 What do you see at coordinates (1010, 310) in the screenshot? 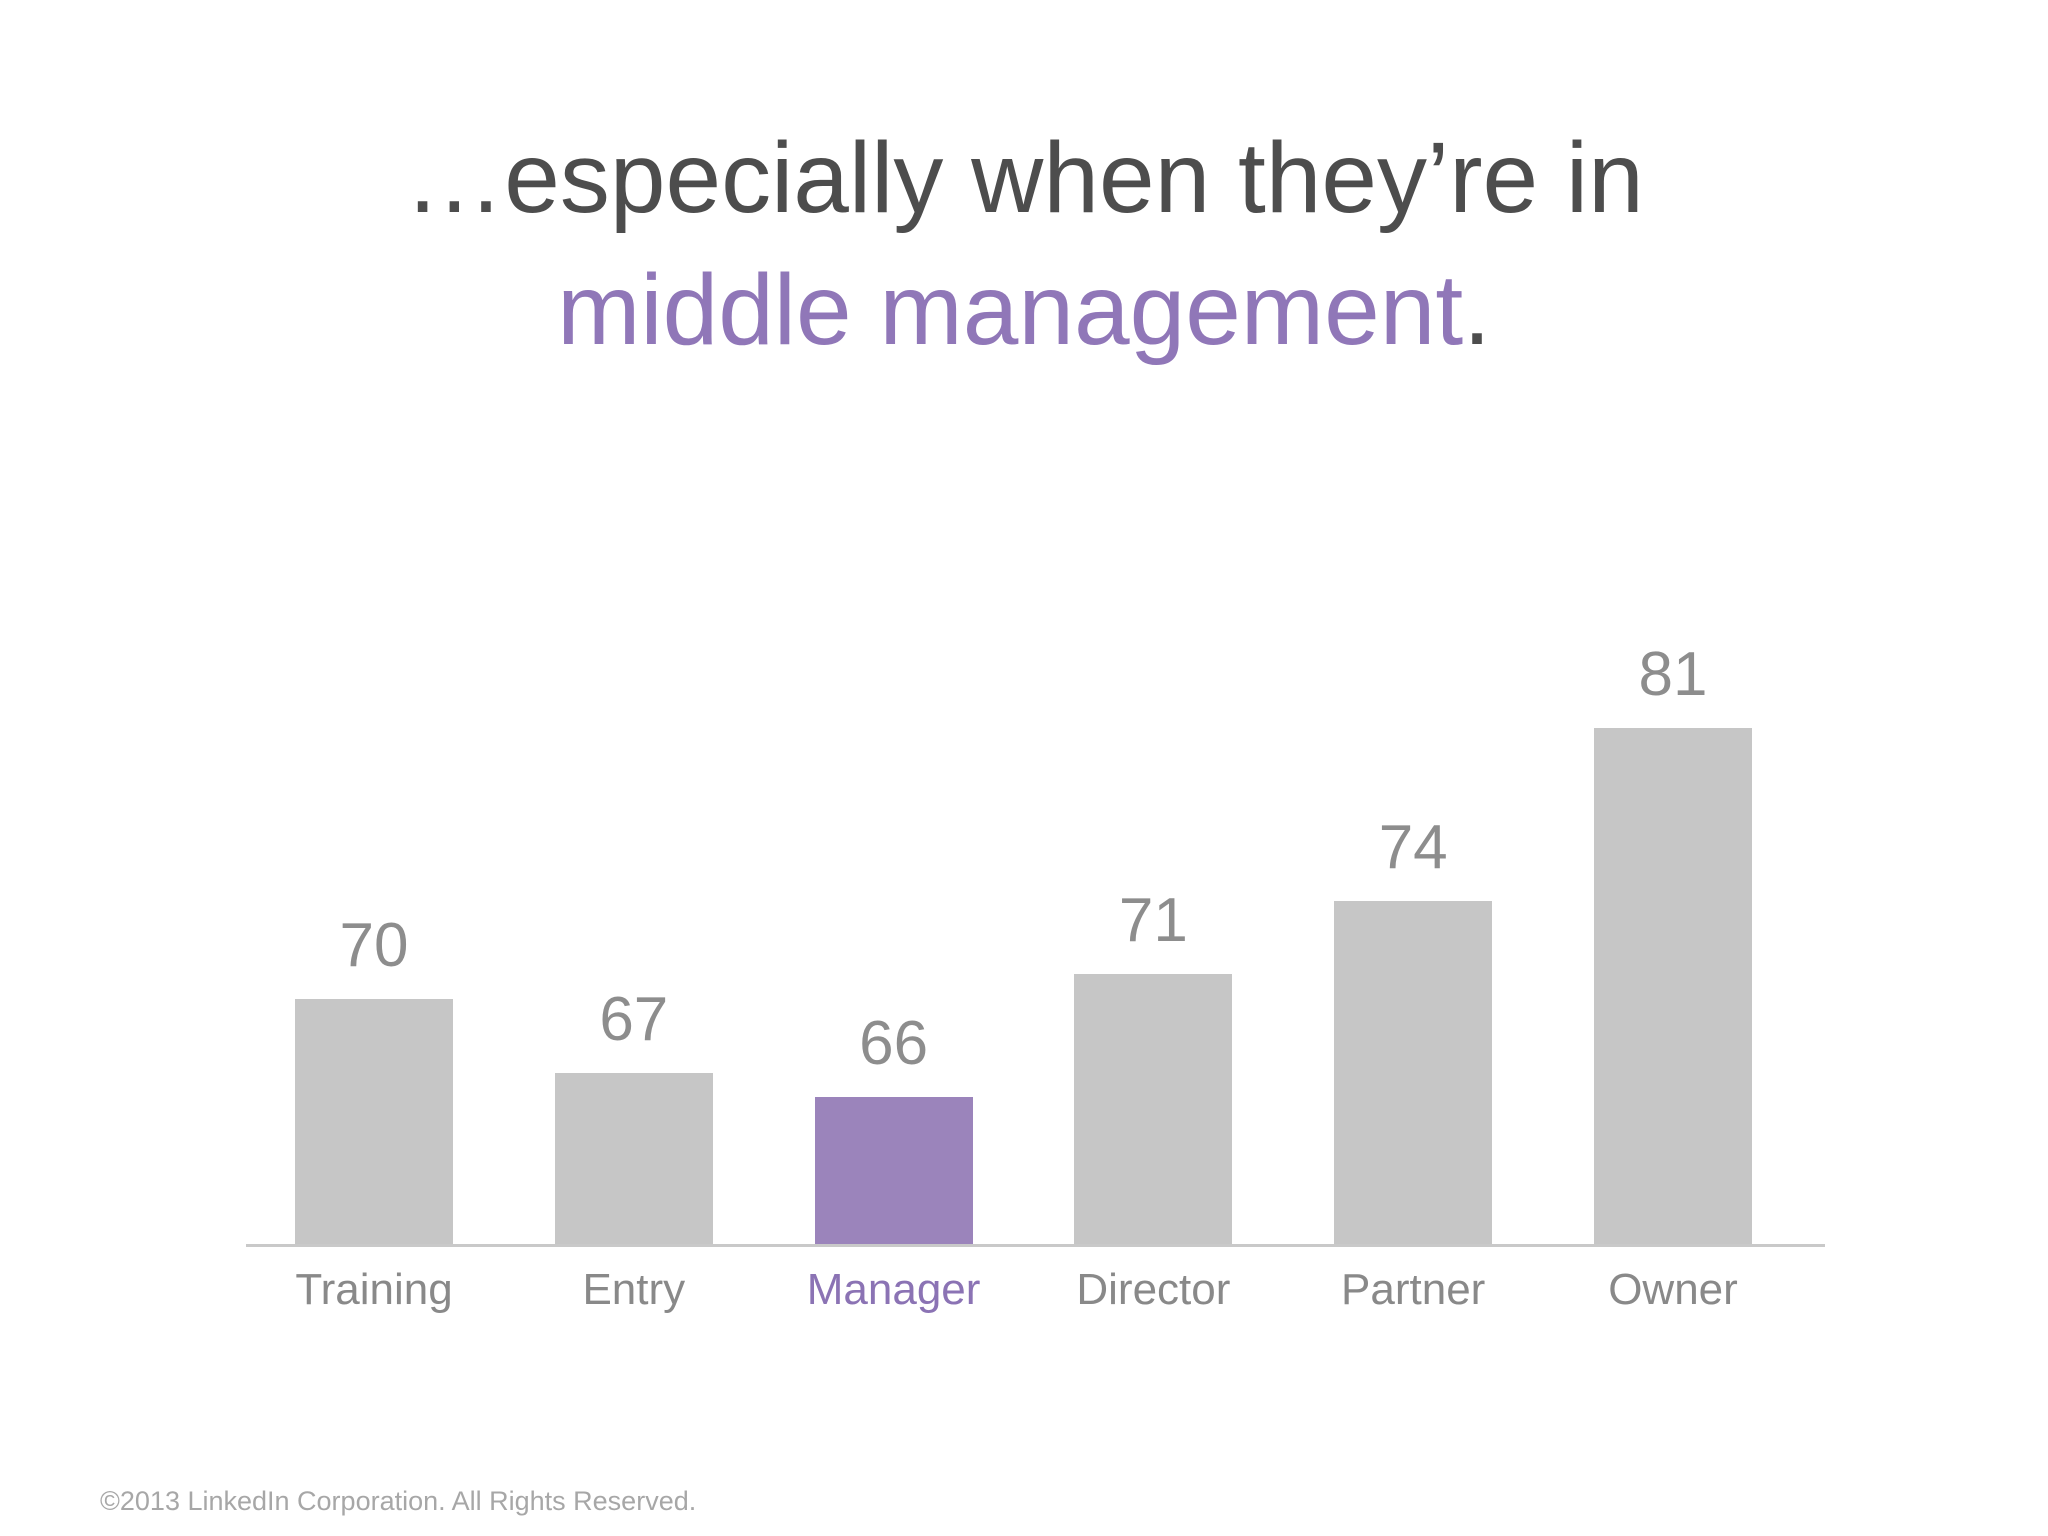
I see `slide-title-highlight: middle management` at bounding box center [1010, 310].